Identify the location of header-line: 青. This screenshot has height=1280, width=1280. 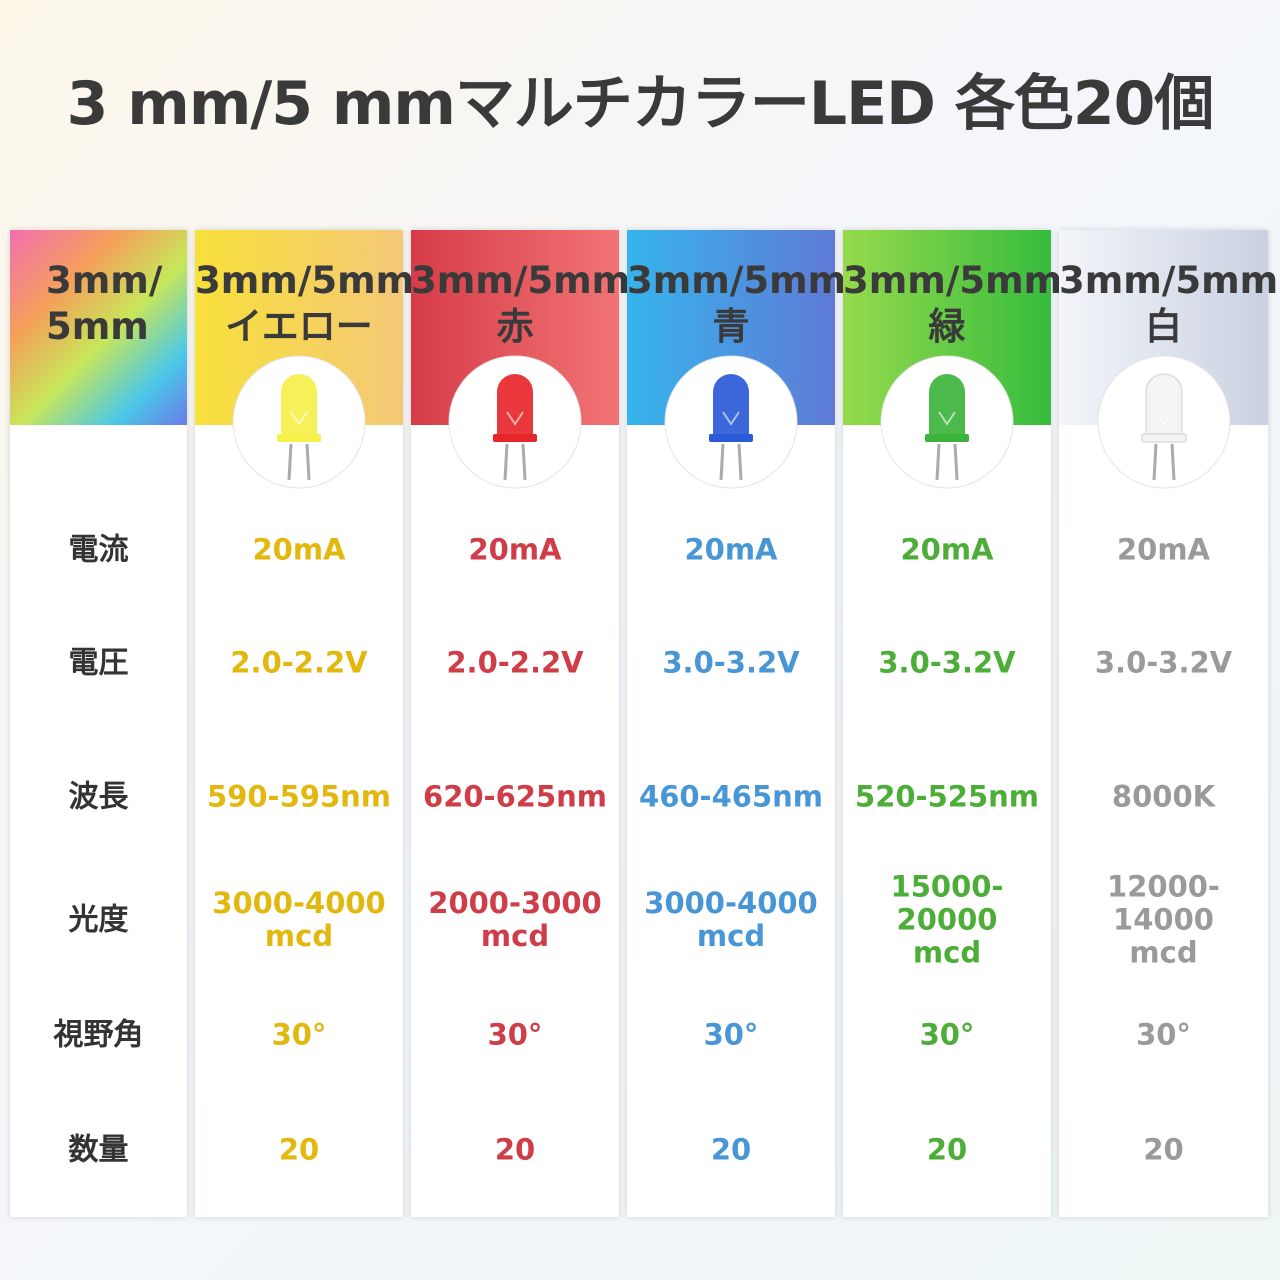
(731, 326).